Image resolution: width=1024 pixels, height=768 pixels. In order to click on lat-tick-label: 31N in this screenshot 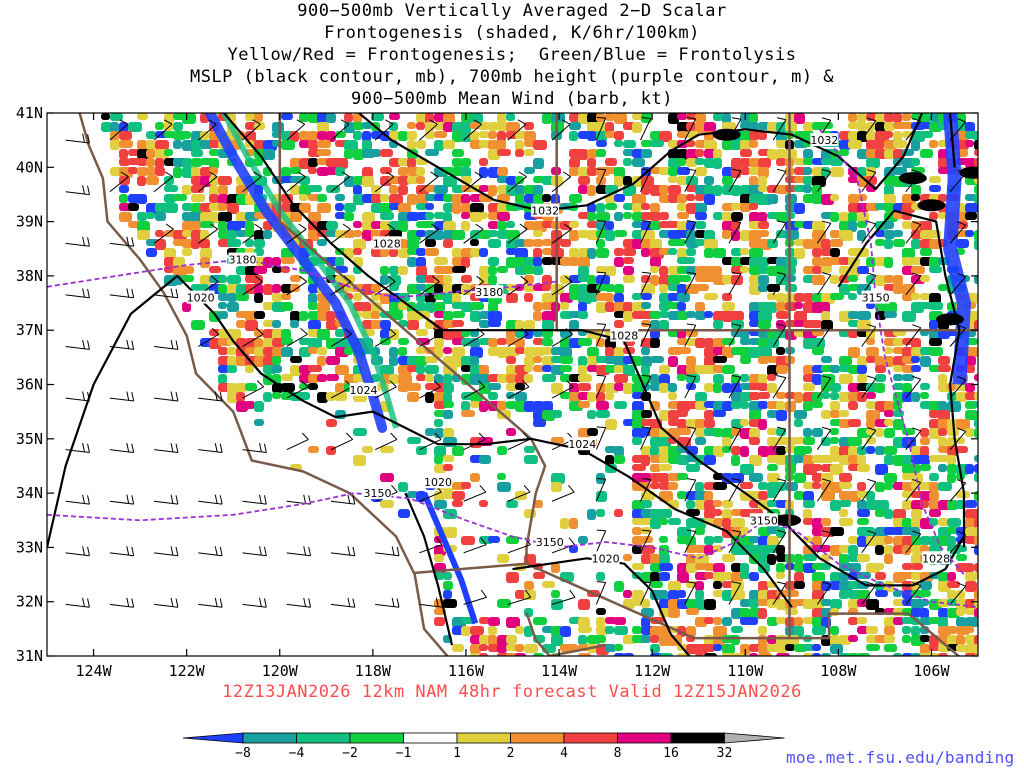, I will do `click(29, 656)`.